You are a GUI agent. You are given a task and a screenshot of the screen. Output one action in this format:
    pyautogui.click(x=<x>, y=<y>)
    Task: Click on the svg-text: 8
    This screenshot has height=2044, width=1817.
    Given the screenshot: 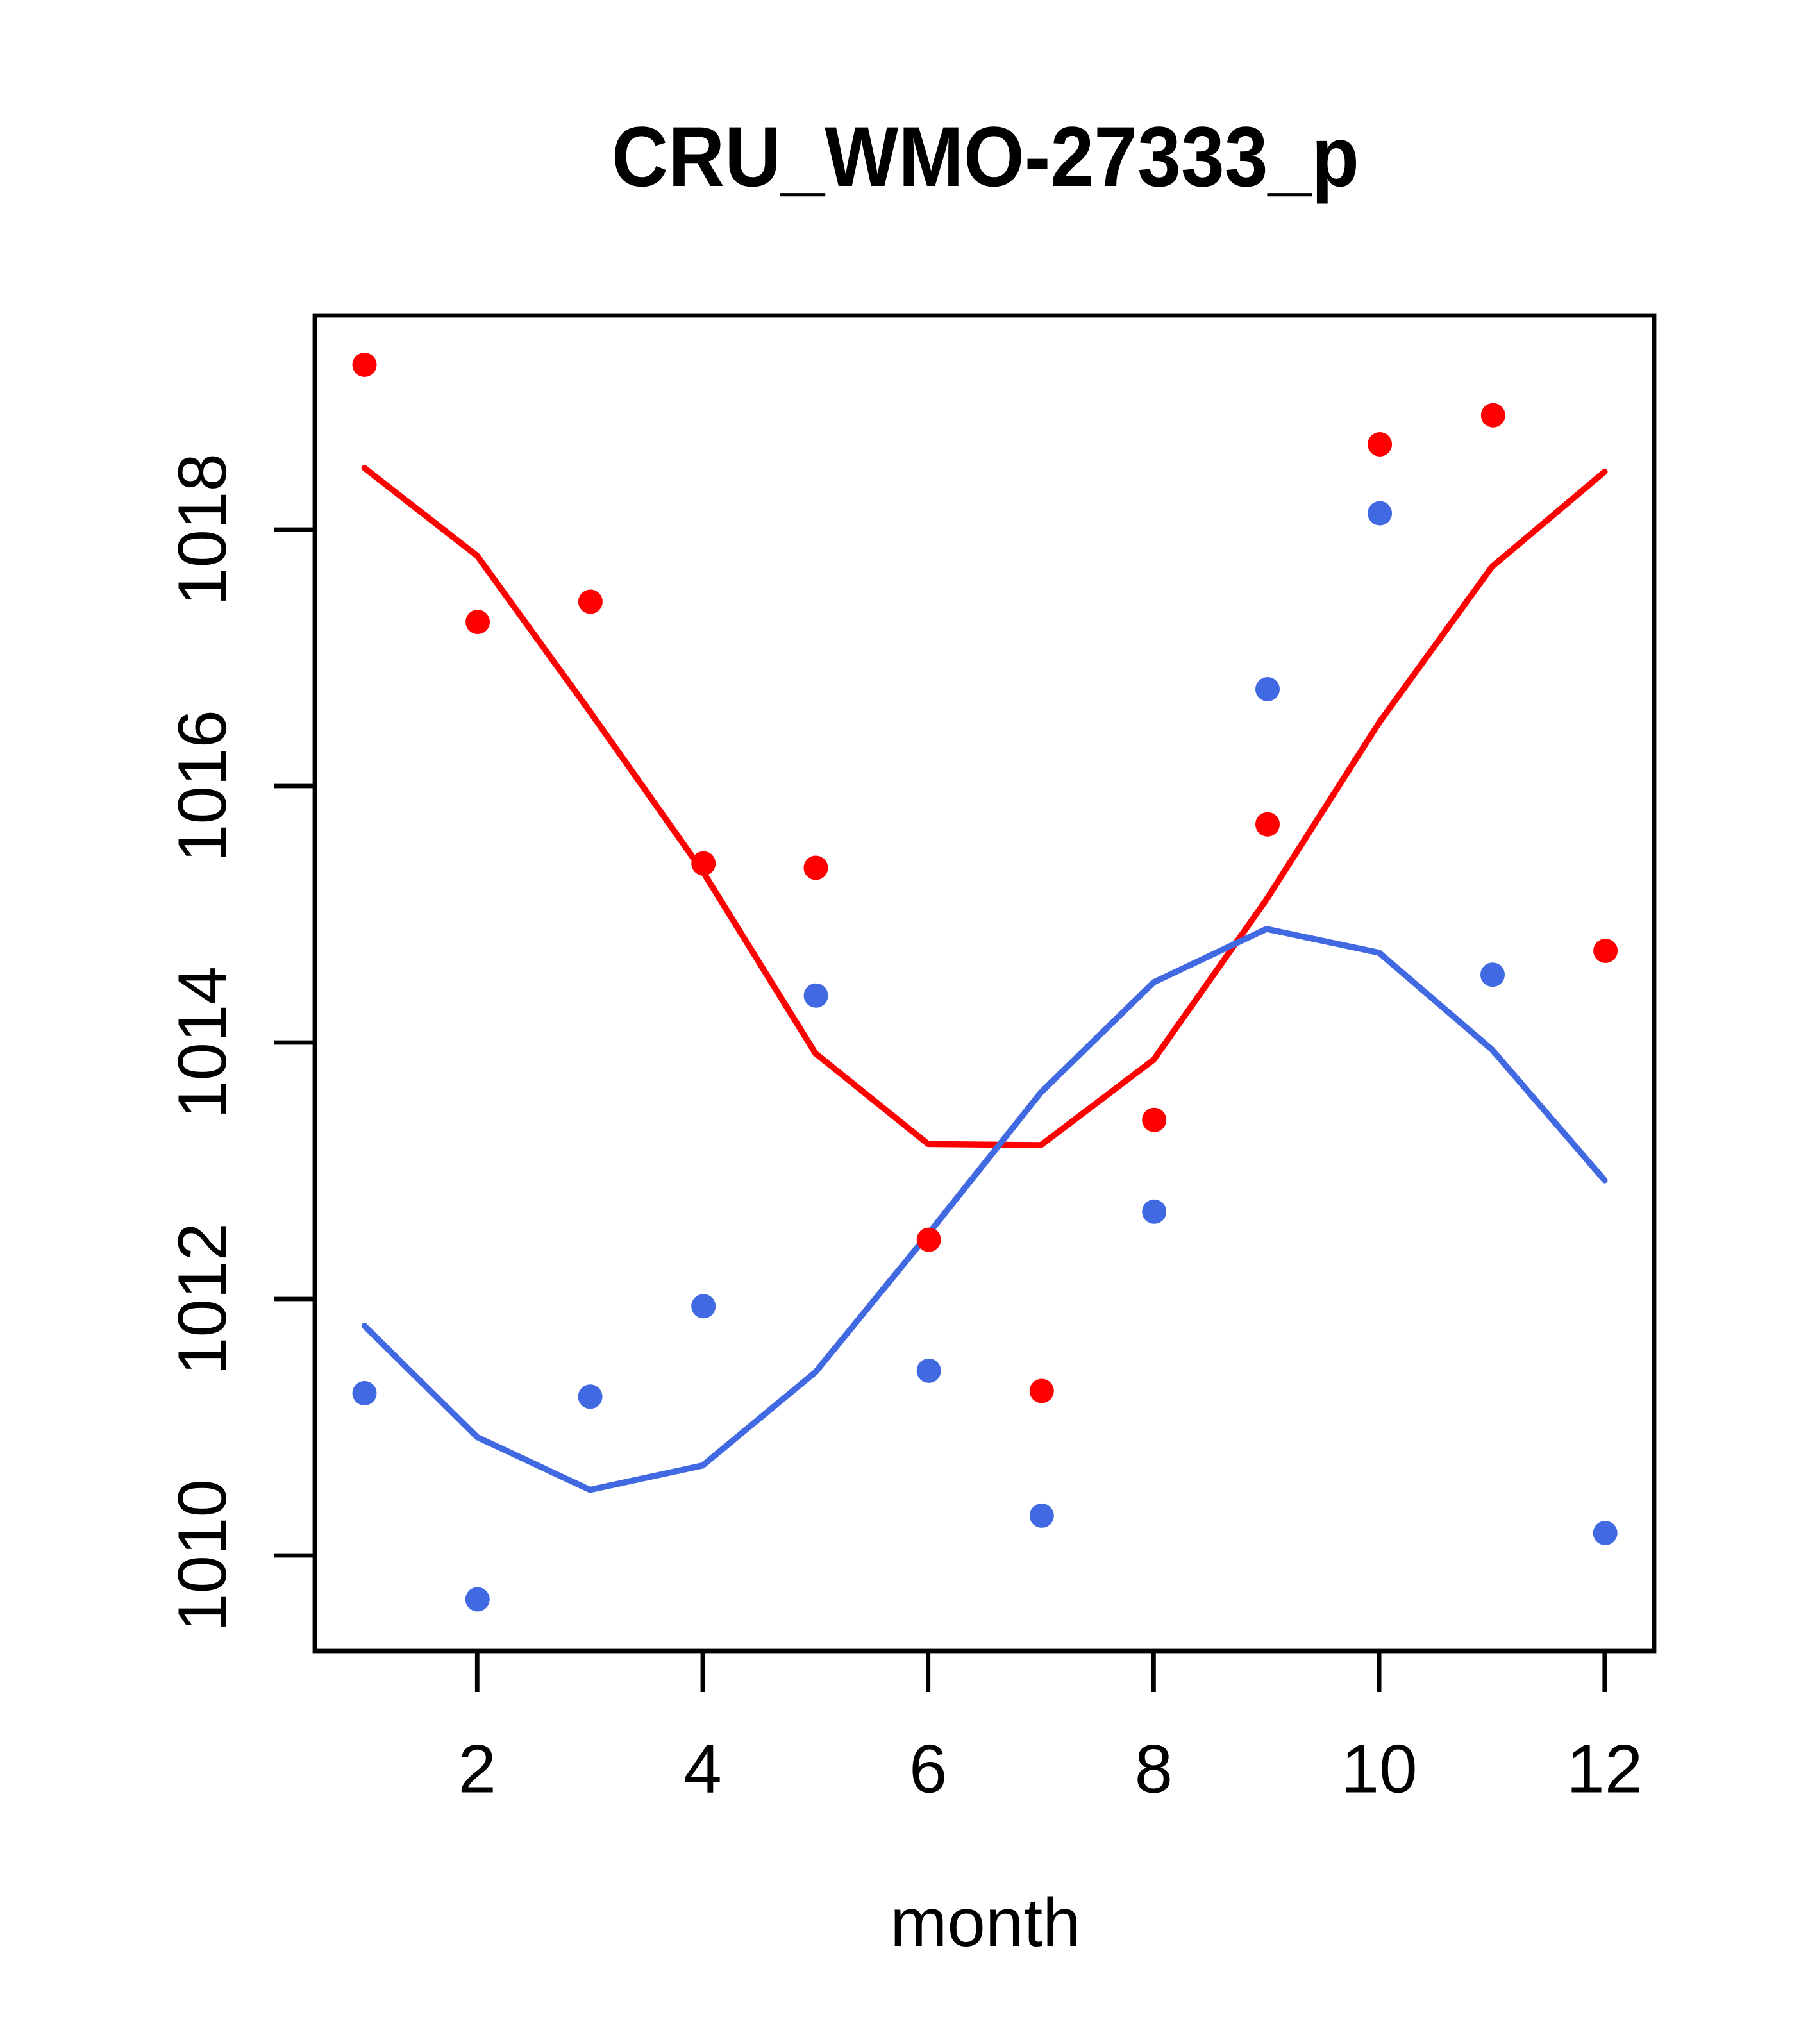 What is the action you would take?
    pyautogui.click(x=1154, y=1768)
    